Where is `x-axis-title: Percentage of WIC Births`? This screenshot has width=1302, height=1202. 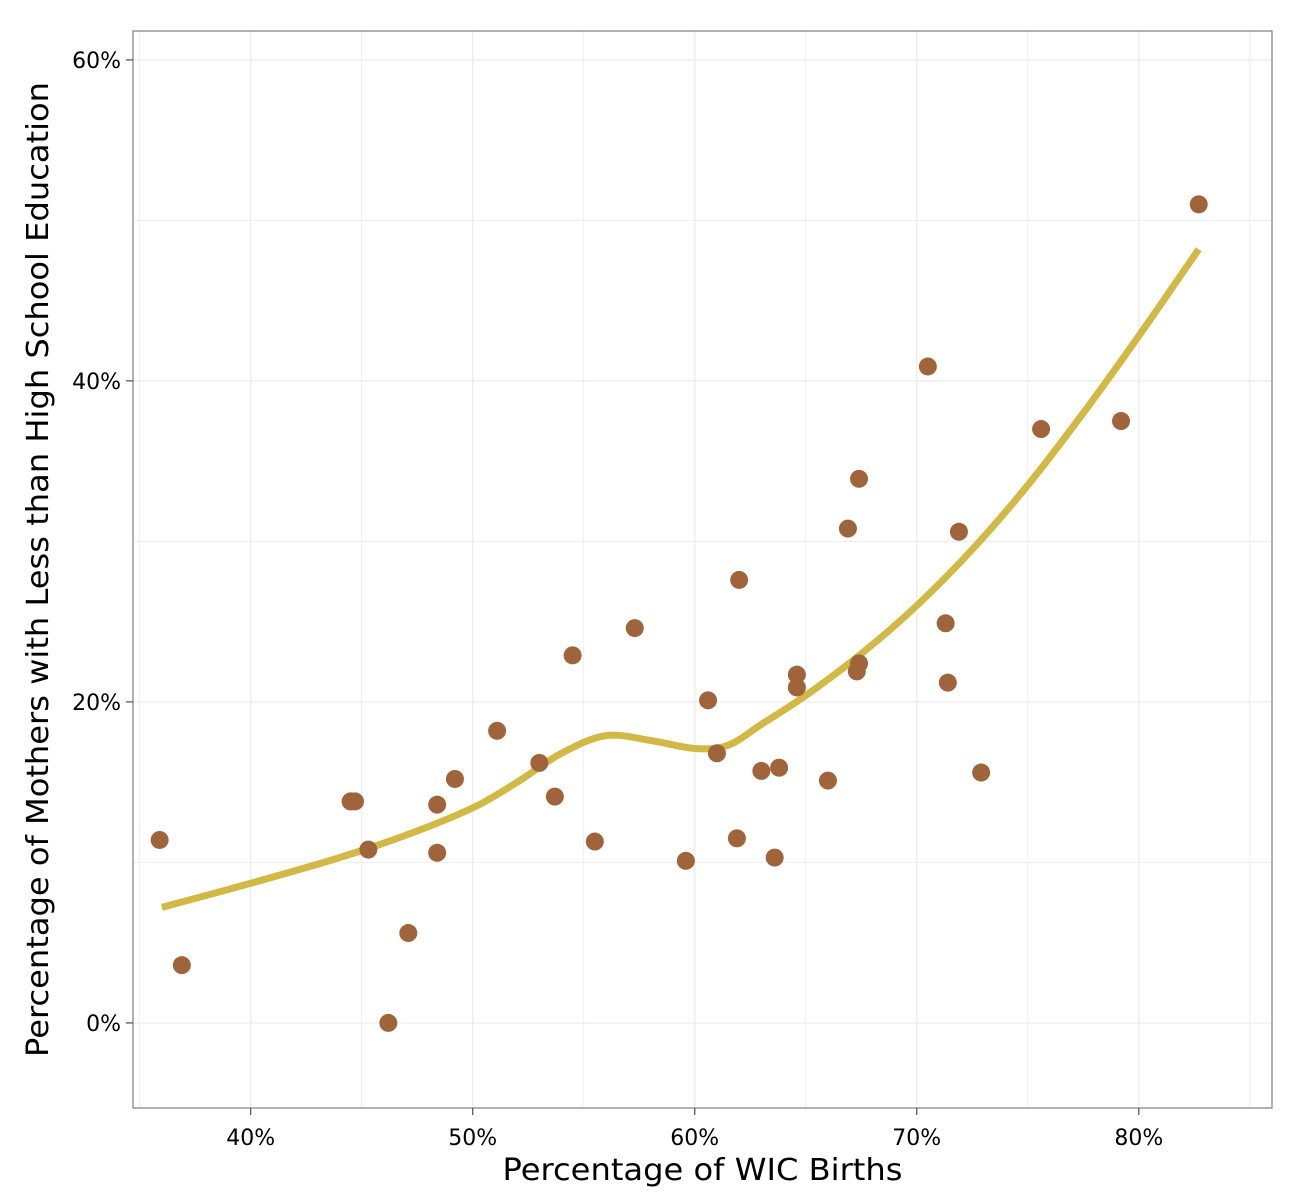
x-axis-title: Percentage of WIC Births is located at coordinates (703, 1170).